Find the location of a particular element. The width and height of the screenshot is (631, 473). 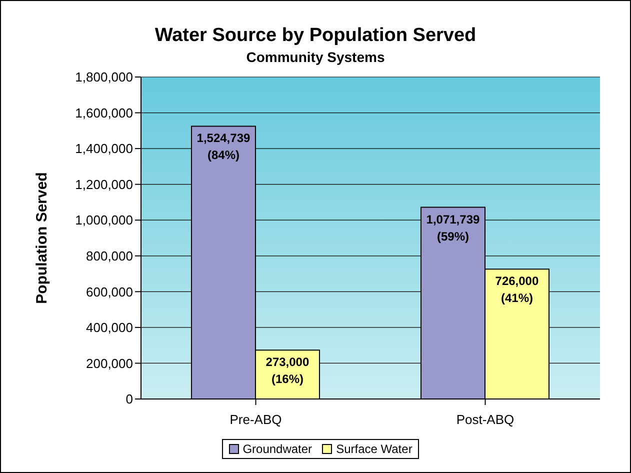

legend-label: Groundwater is located at coordinates (277, 449).